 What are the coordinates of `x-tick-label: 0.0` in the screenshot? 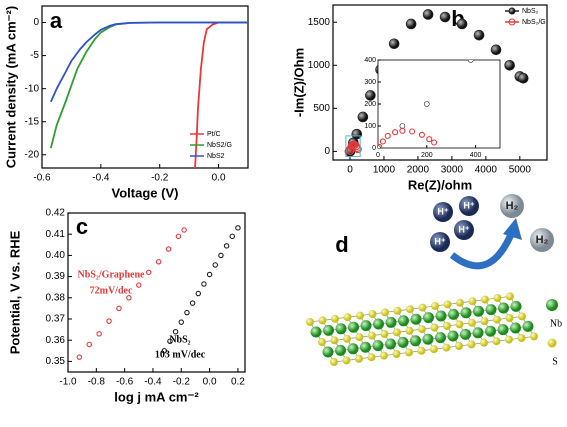 It's located at (219, 178).